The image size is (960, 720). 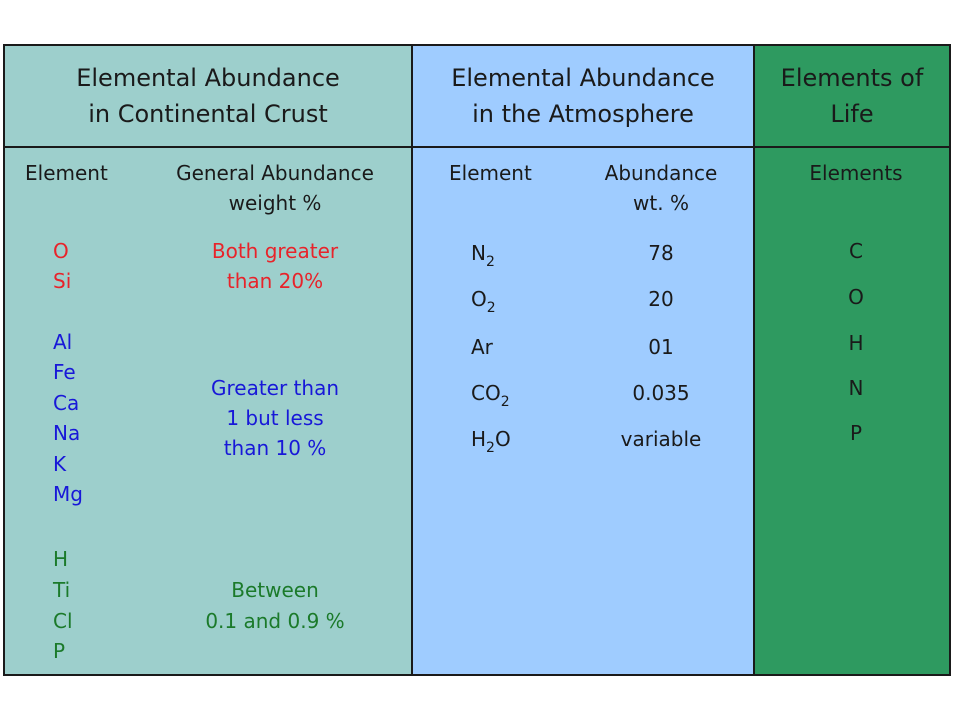 What do you see at coordinates (583, 78) in the screenshot?
I see `atmosphere-title-line1: Elemental Abundance` at bounding box center [583, 78].